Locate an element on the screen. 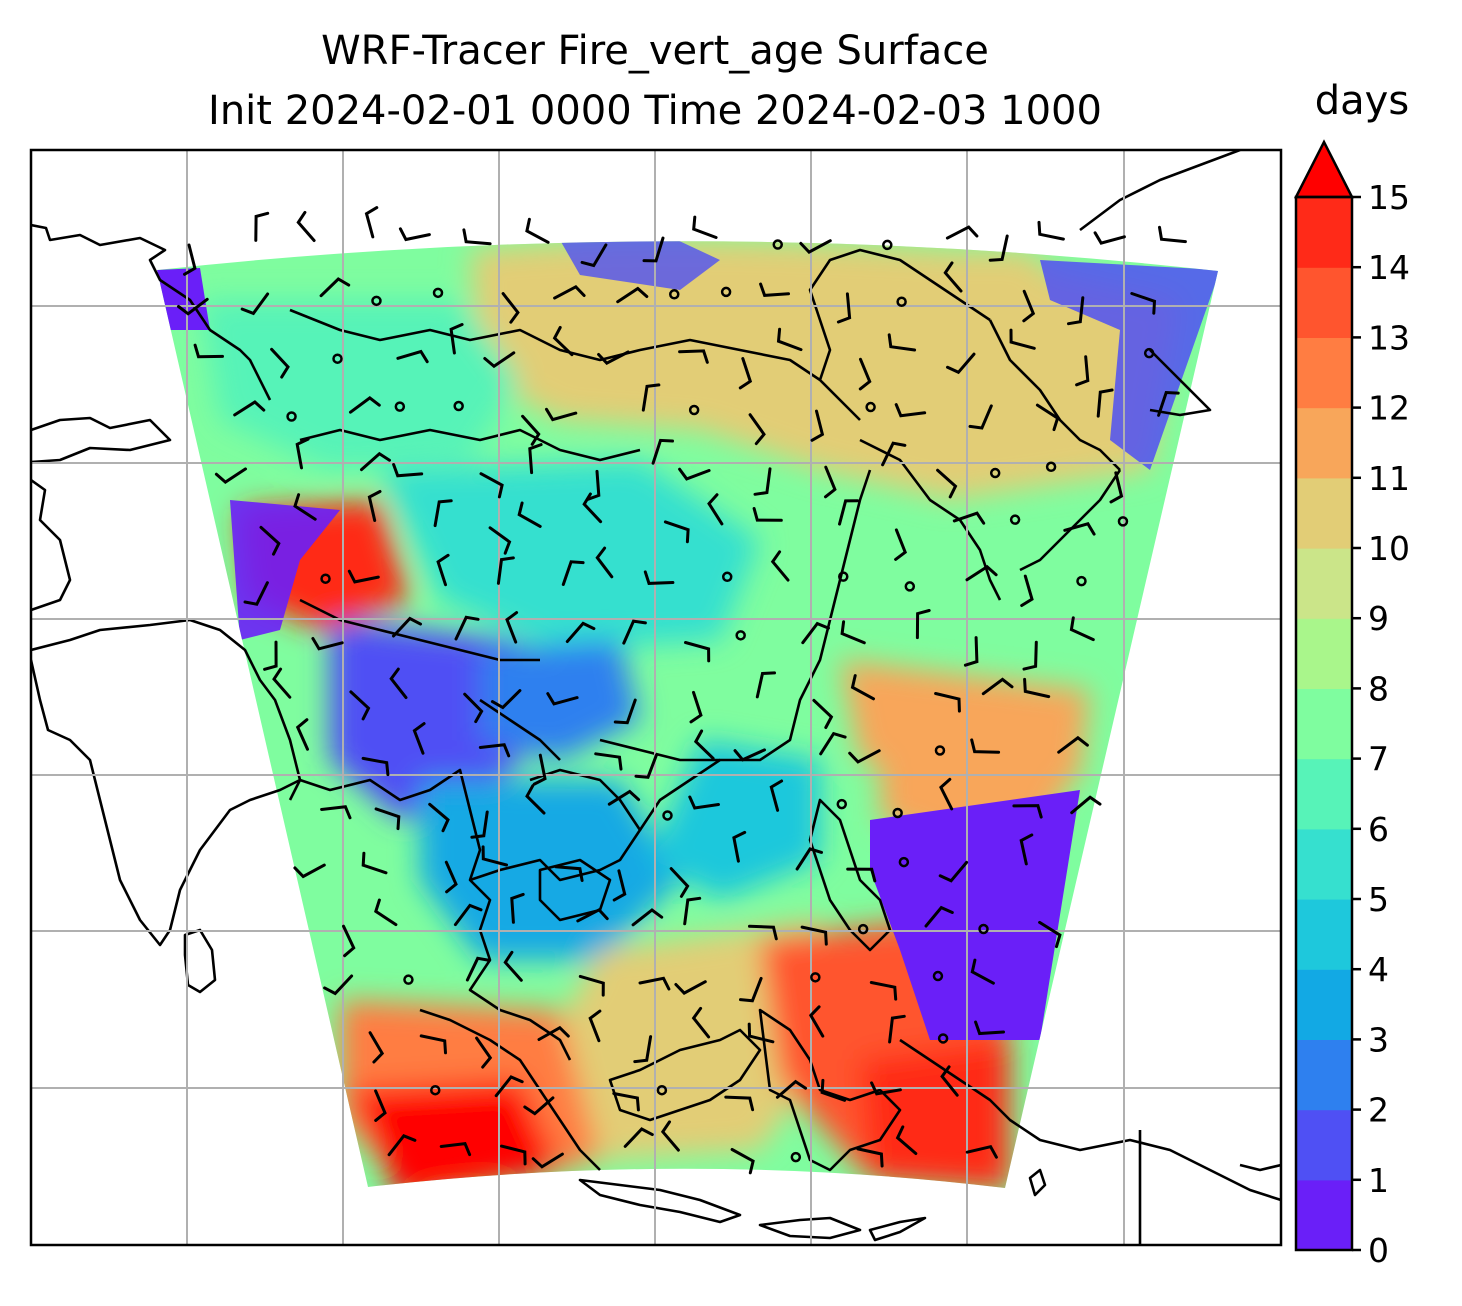  colorbar-tick-label: 14 is located at coordinates (1389, 267).